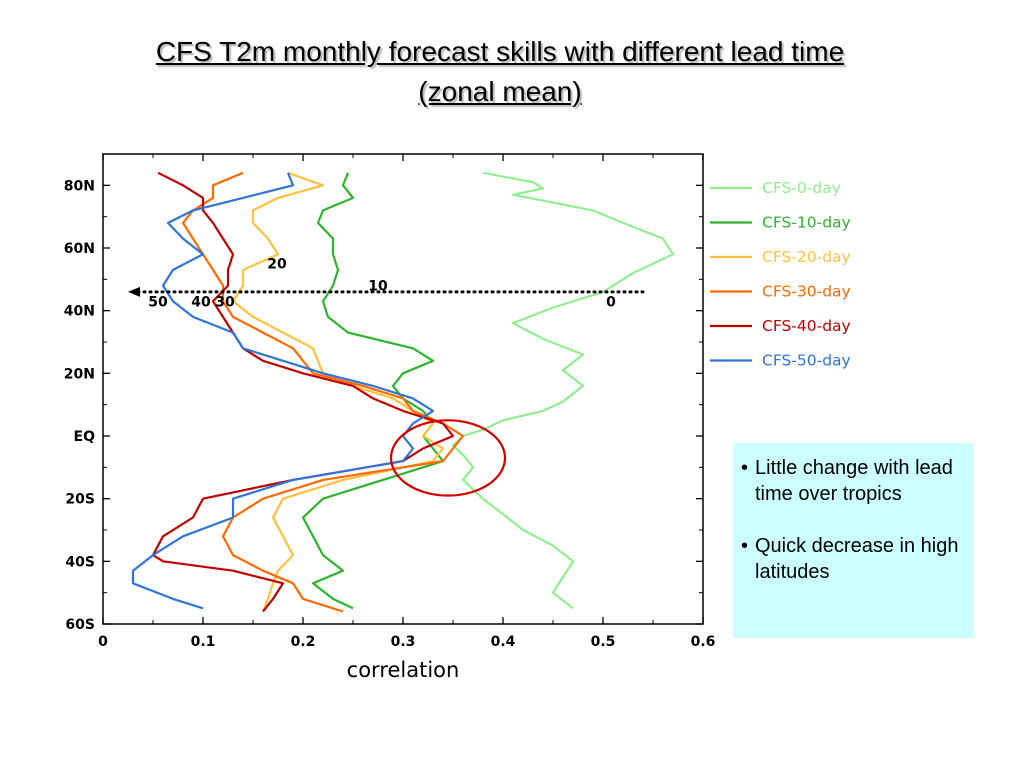 The width and height of the screenshot is (1024, 768). What do you see at coordinates (277, 265) in the screenshot?
I see `lead-label: 20` at bounding box center [277, 265].